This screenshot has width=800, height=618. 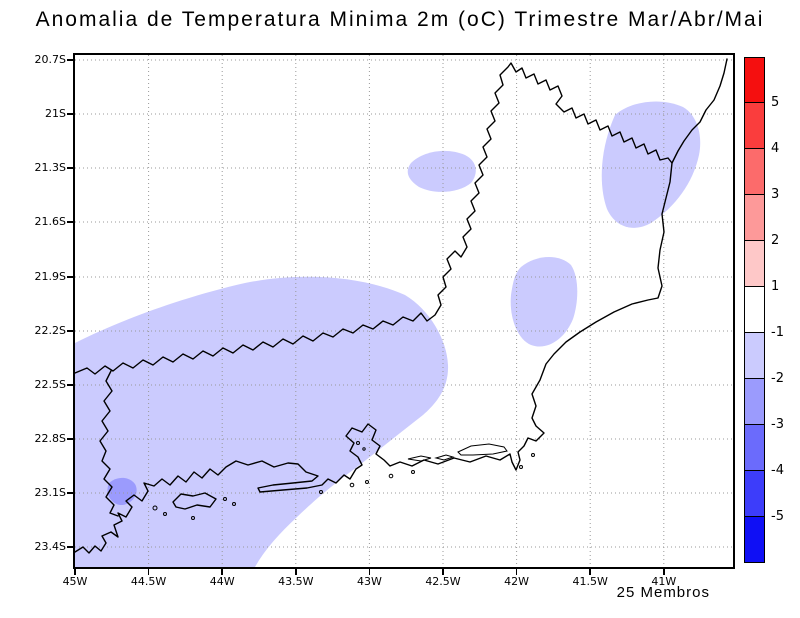 I want to click on lon-tick-label: 42W, so click(x=517, y=581).